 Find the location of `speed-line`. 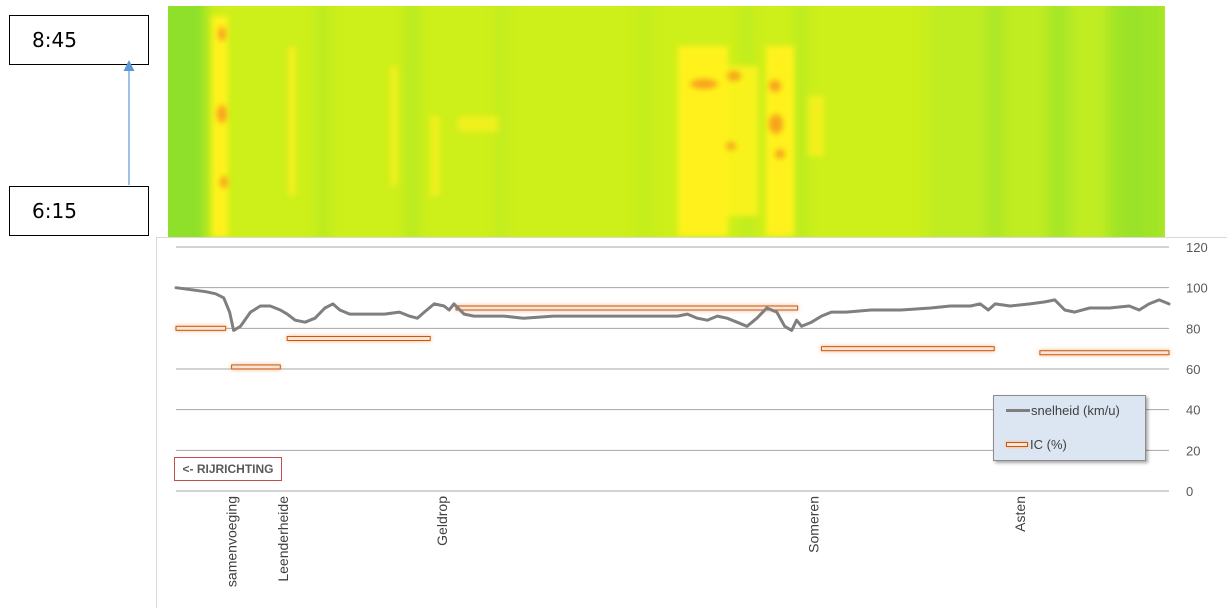

speed-line is located at coordinates (672, 309).